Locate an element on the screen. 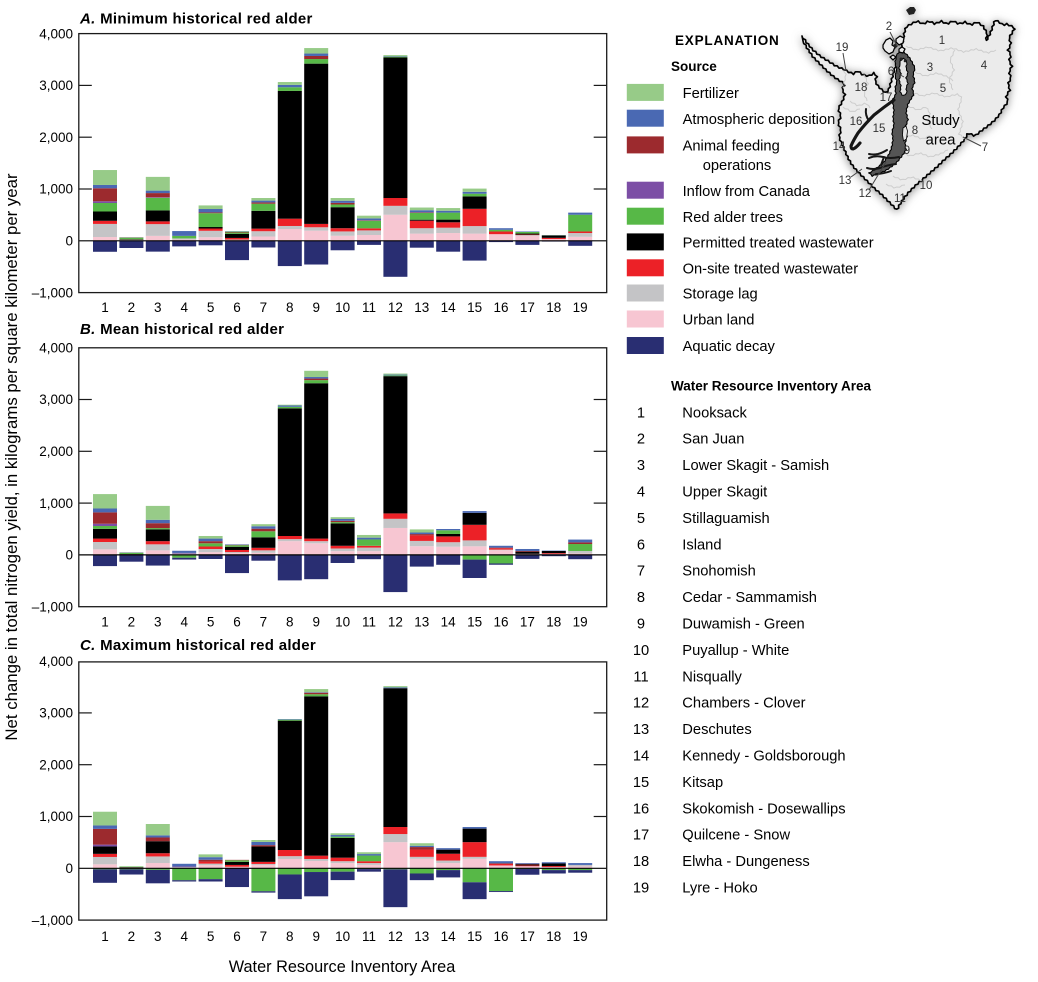  svg-text: area is located at coordinates (940, 140).